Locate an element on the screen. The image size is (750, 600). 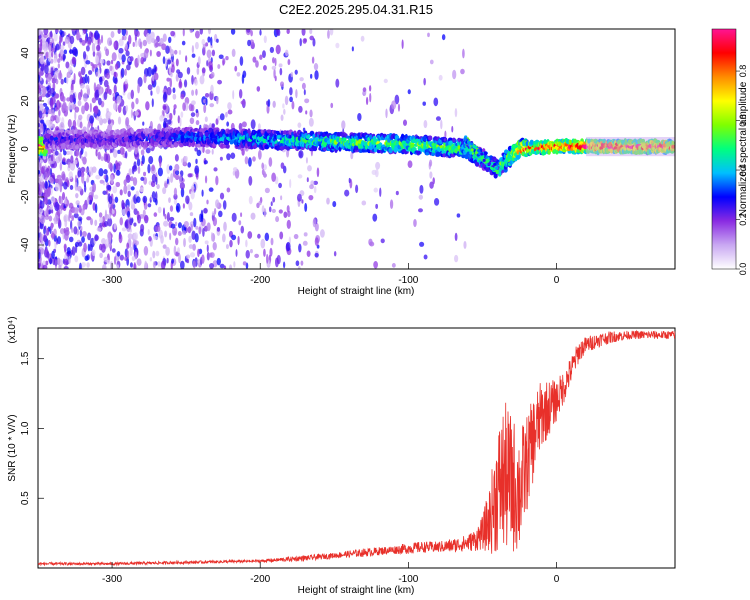
x-tick-label: -200 is located at coordinates (260, 280).